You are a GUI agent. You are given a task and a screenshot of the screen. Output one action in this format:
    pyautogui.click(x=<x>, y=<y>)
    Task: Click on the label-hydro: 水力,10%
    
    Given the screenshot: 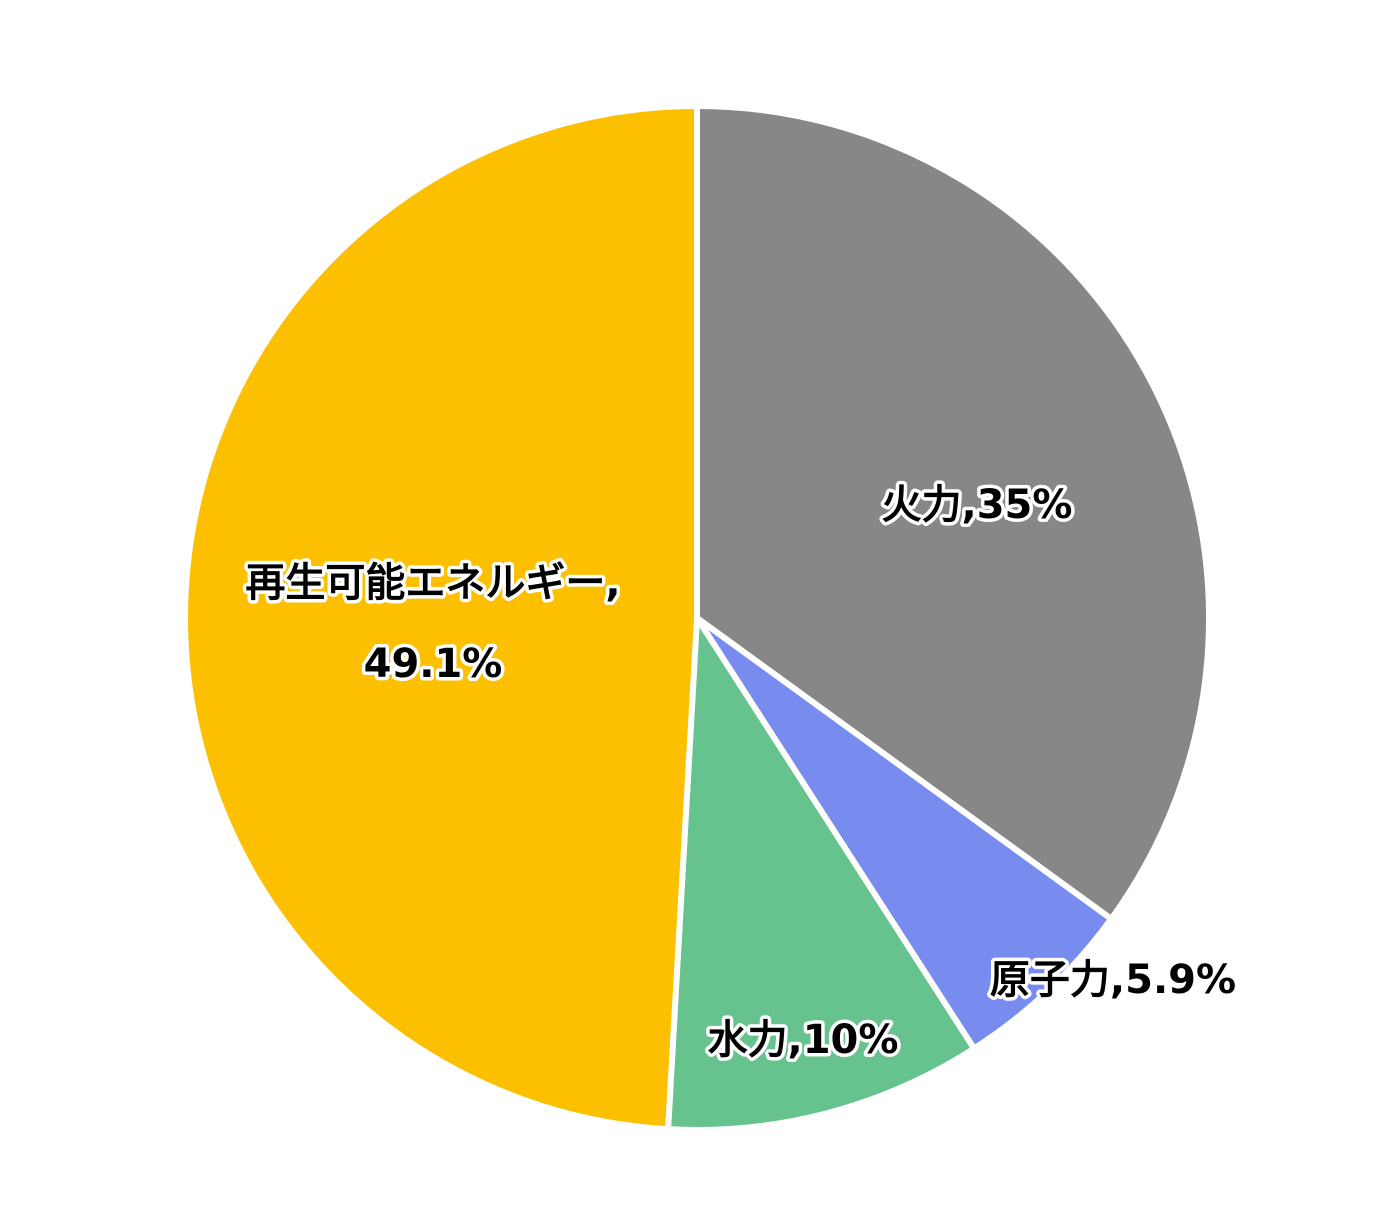 What is the action you would take?
    pyautogui.click(x=803, y=1040)
    